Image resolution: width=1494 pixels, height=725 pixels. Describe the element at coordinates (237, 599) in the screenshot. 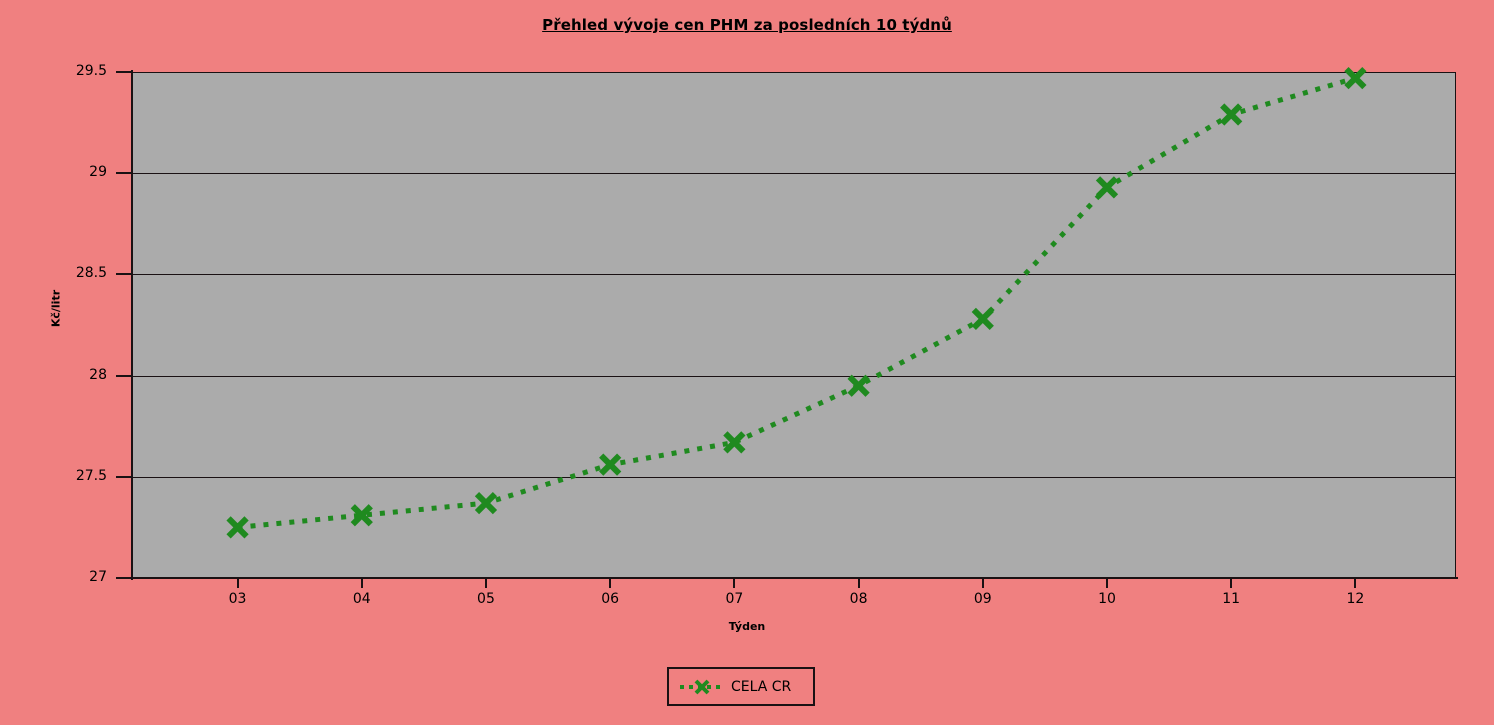

I see `x-tick-label: 03` at that location.